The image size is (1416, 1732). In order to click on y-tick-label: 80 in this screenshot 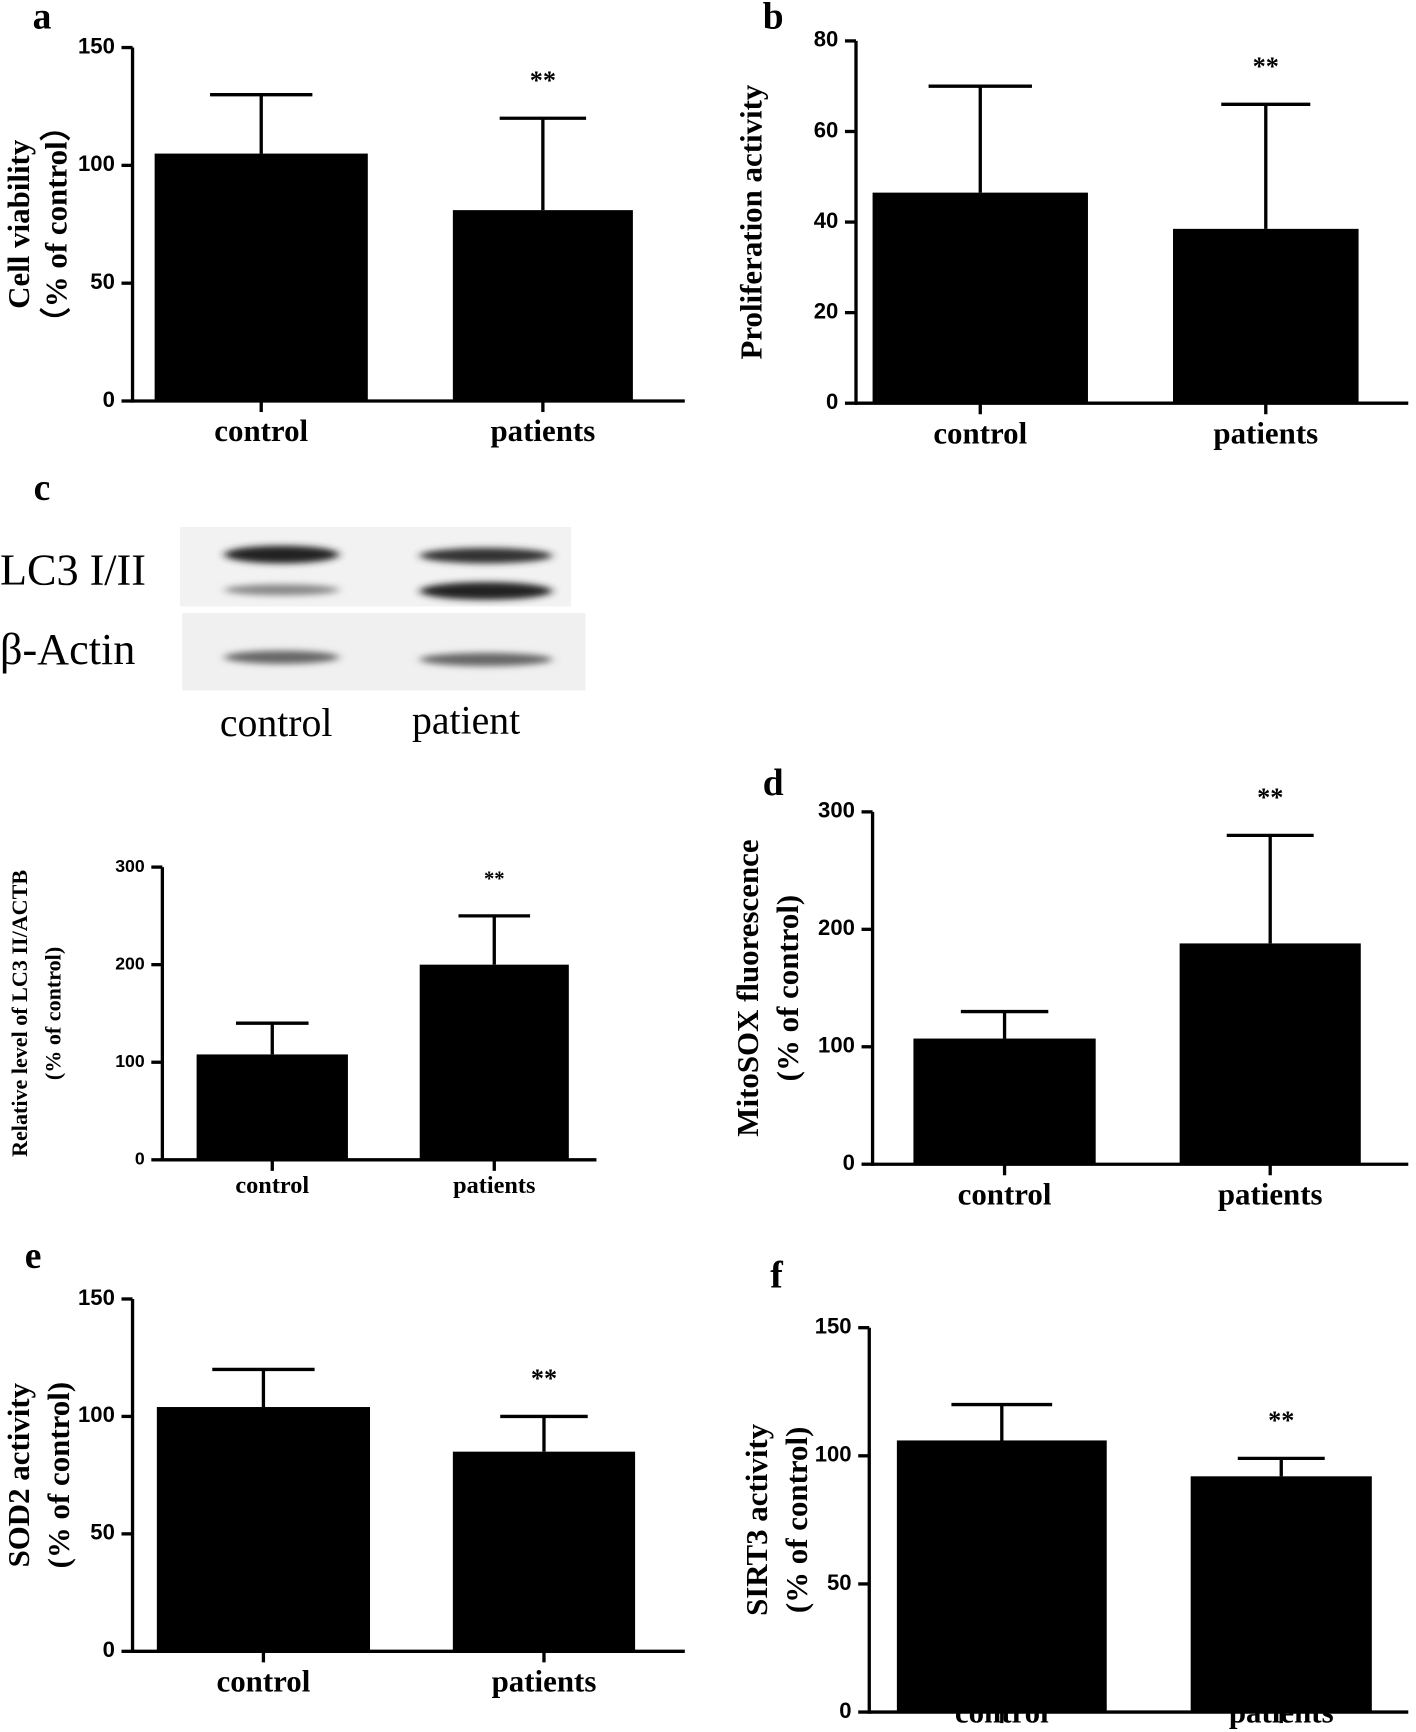, I will do `click(826, 39)`.